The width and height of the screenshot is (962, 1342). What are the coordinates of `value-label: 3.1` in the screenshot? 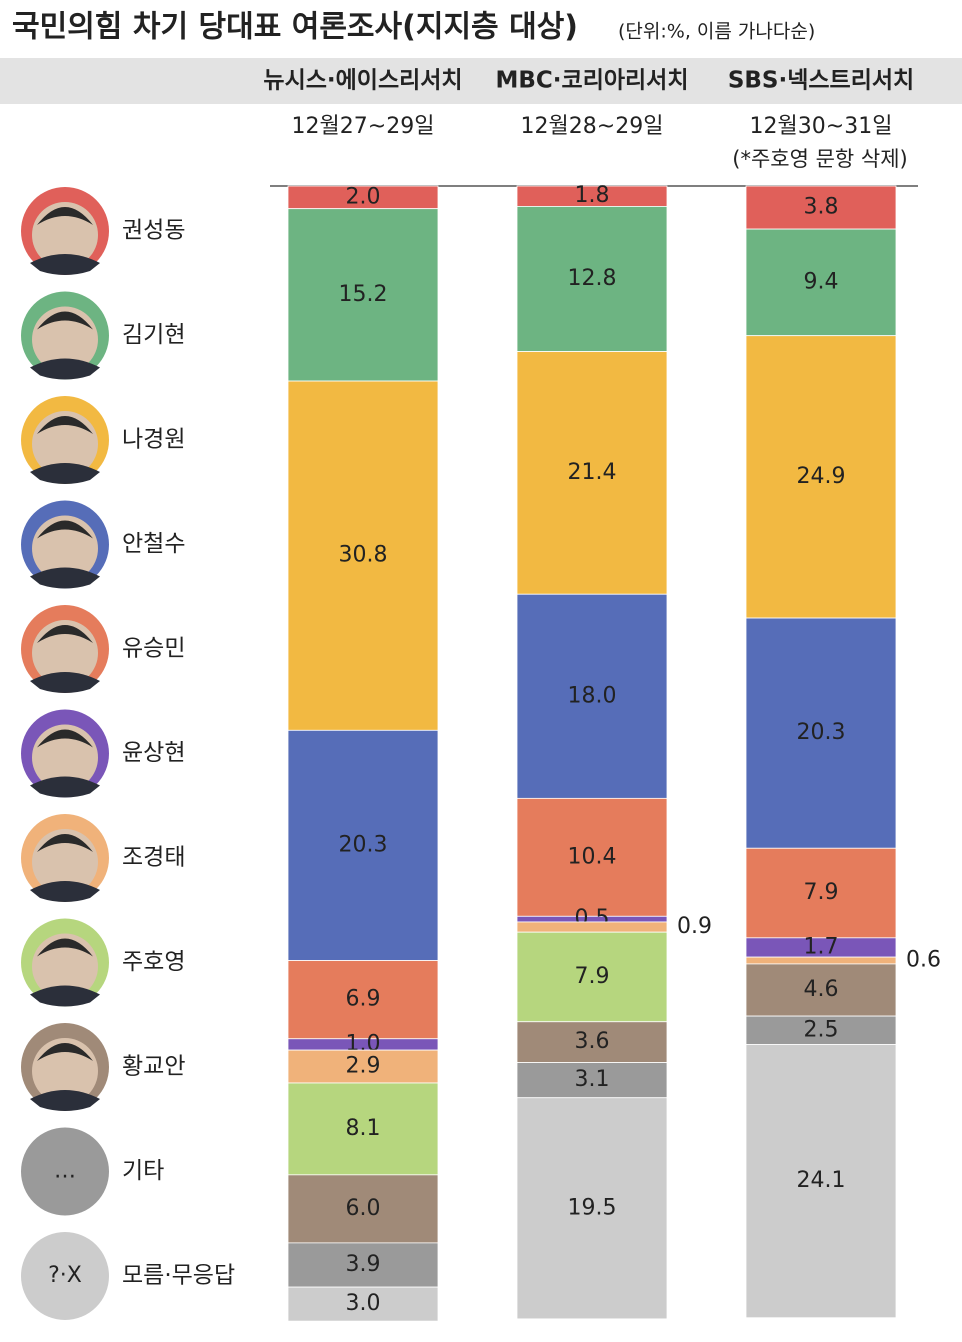 It's located at (592, 1079).